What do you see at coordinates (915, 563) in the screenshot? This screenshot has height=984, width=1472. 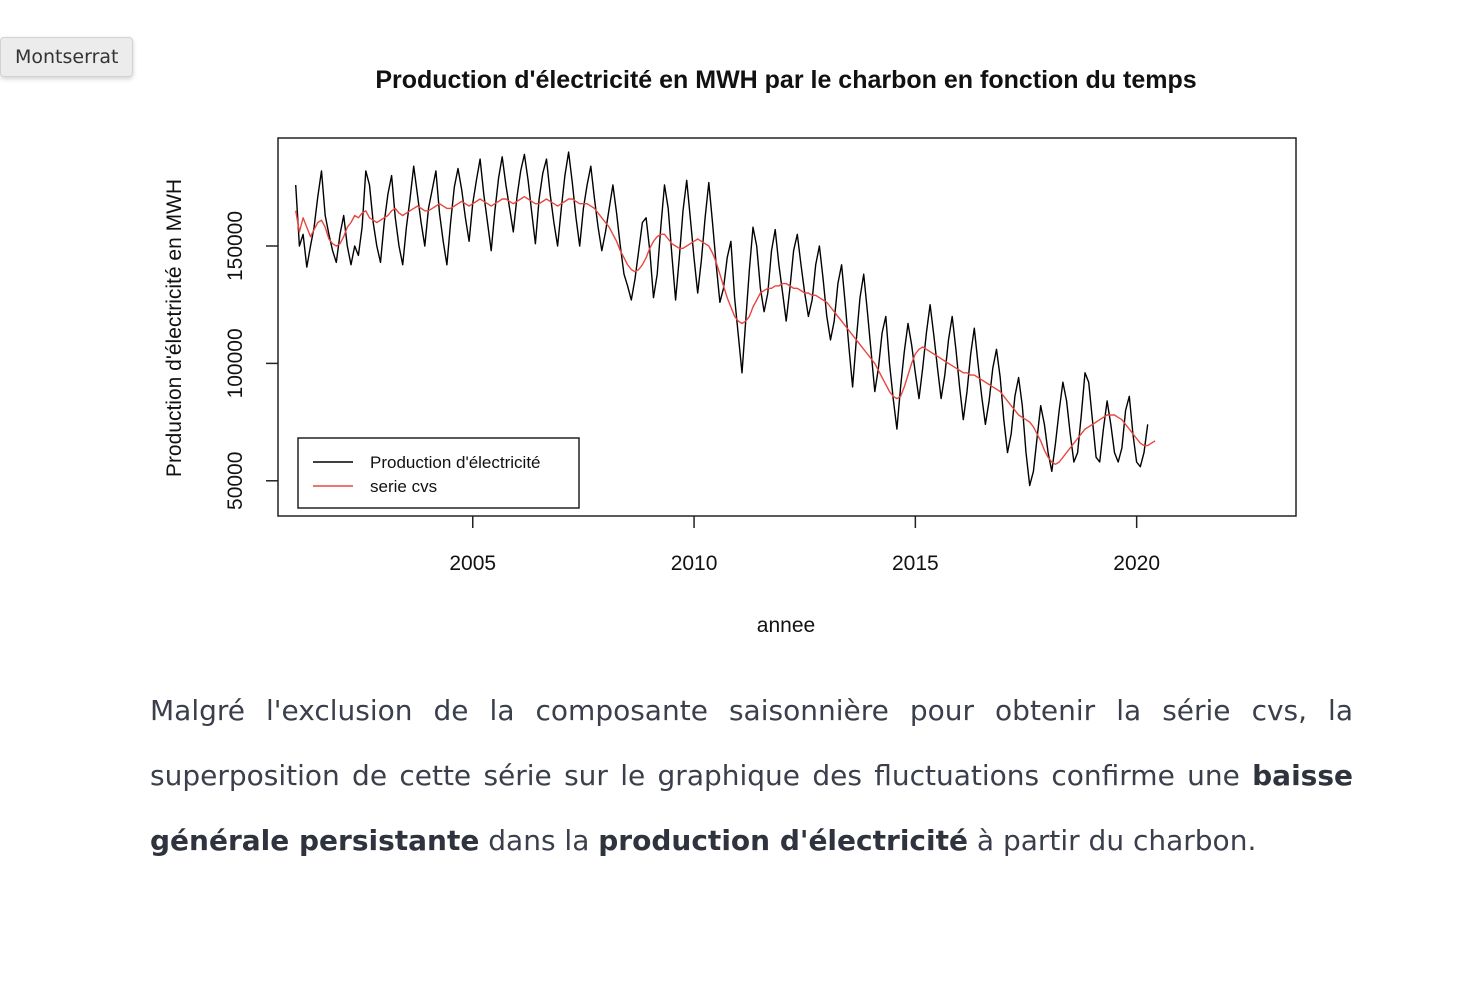 I see `x-tick-label-2015: 2015` at bounding box center [915, 563].